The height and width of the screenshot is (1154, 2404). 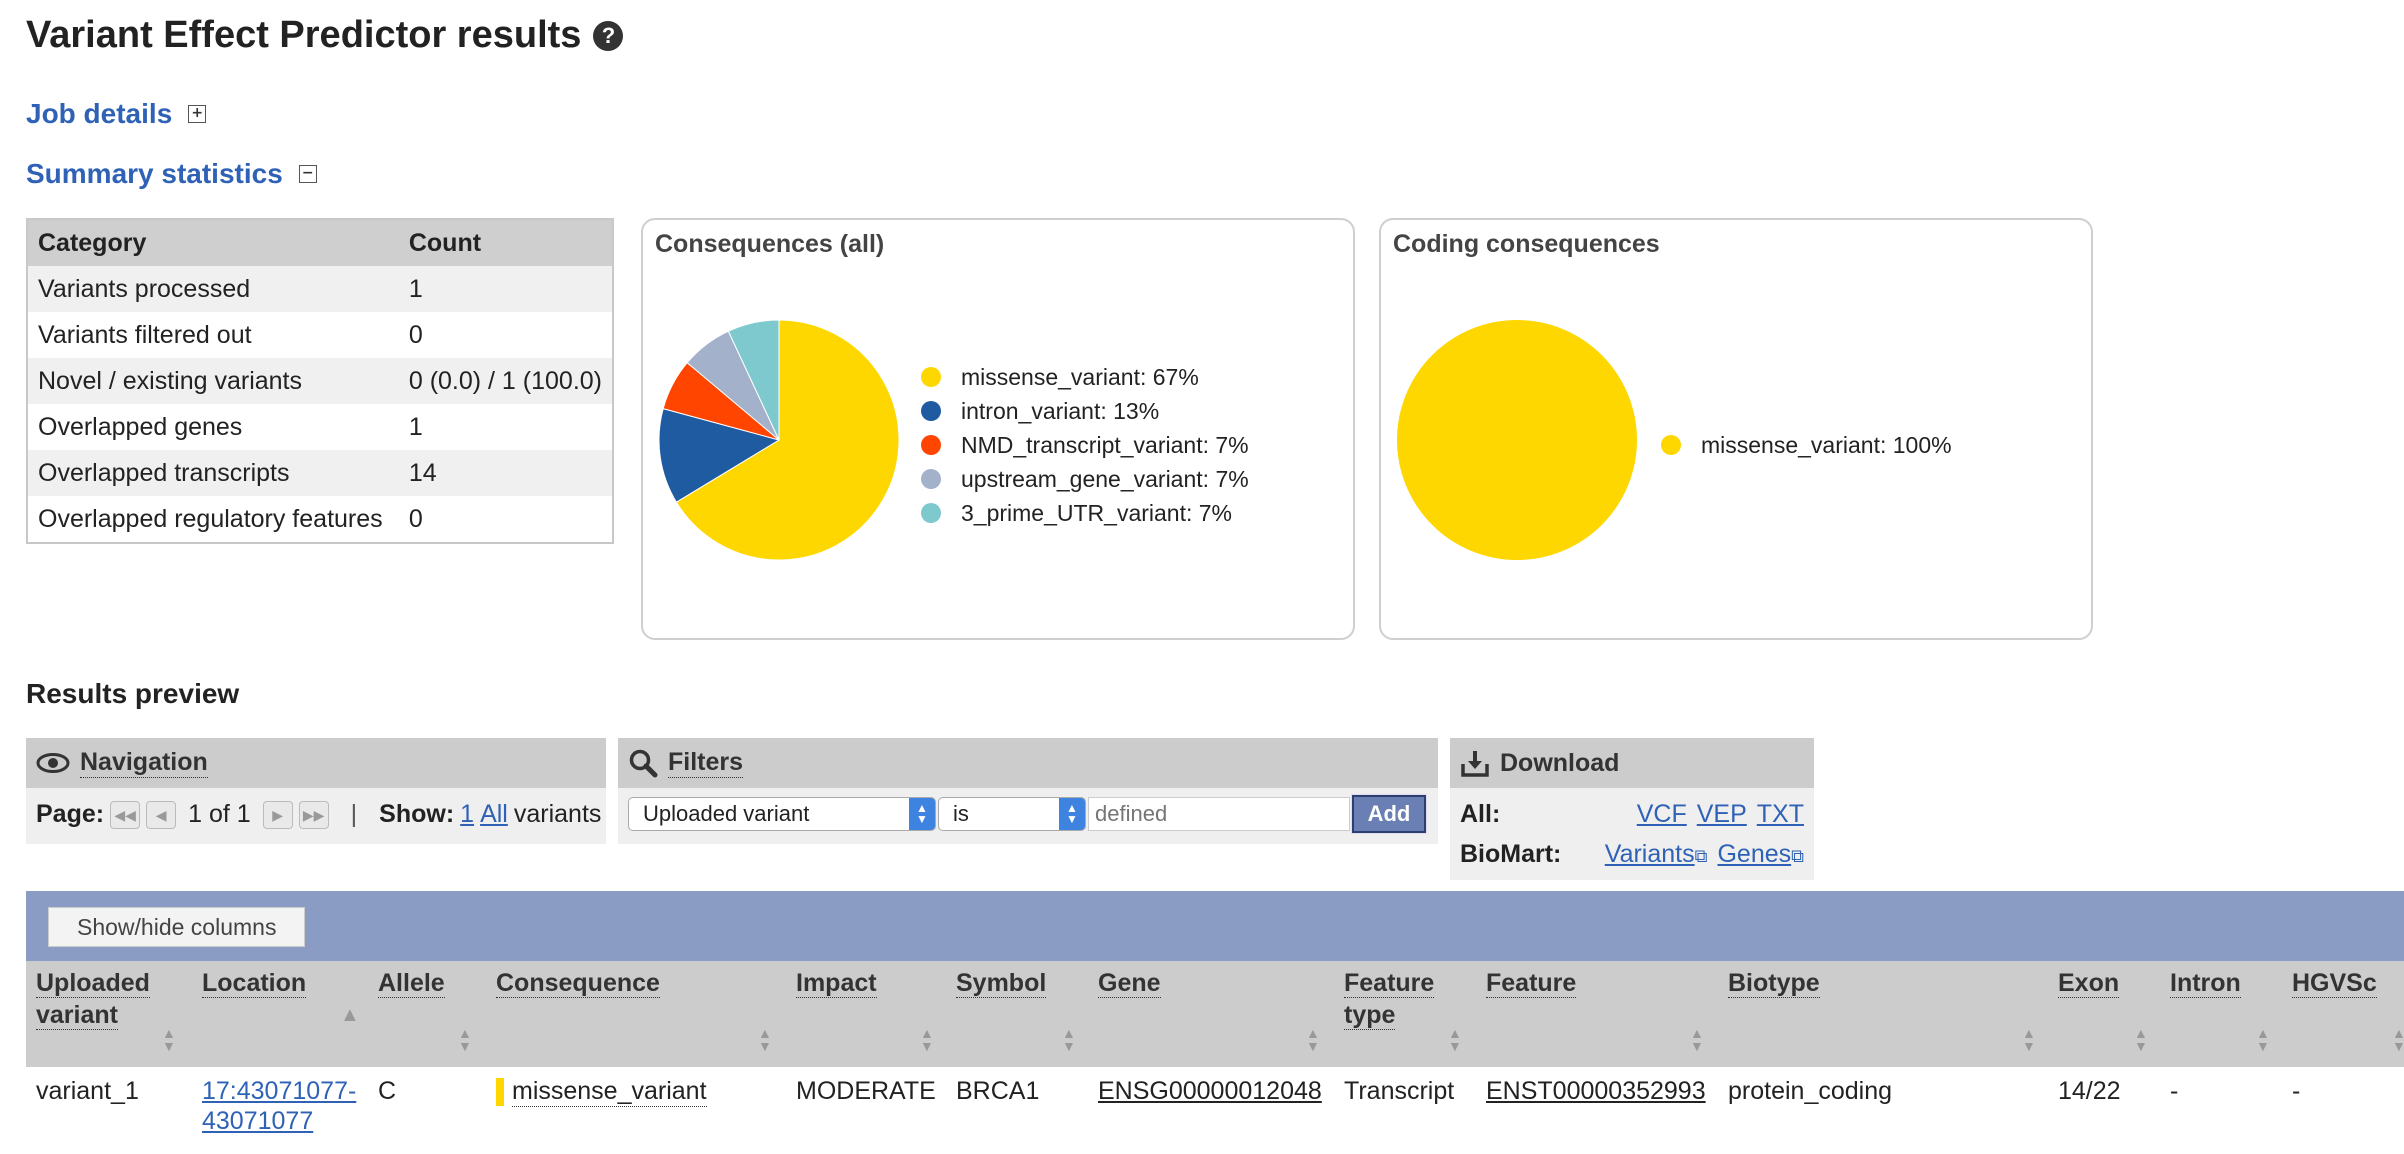 I want to click on vep-link: VEP, so click(x=1721, y=814).